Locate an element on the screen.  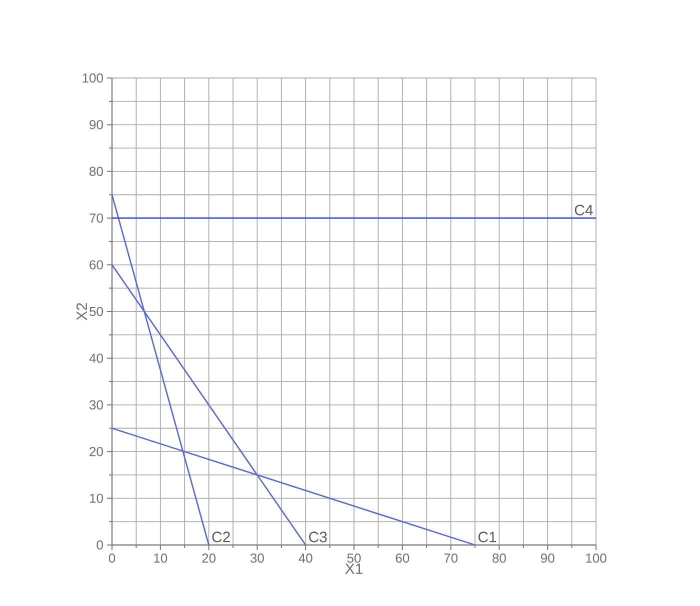
series-label: C3 is located at coordinates (318, 537).